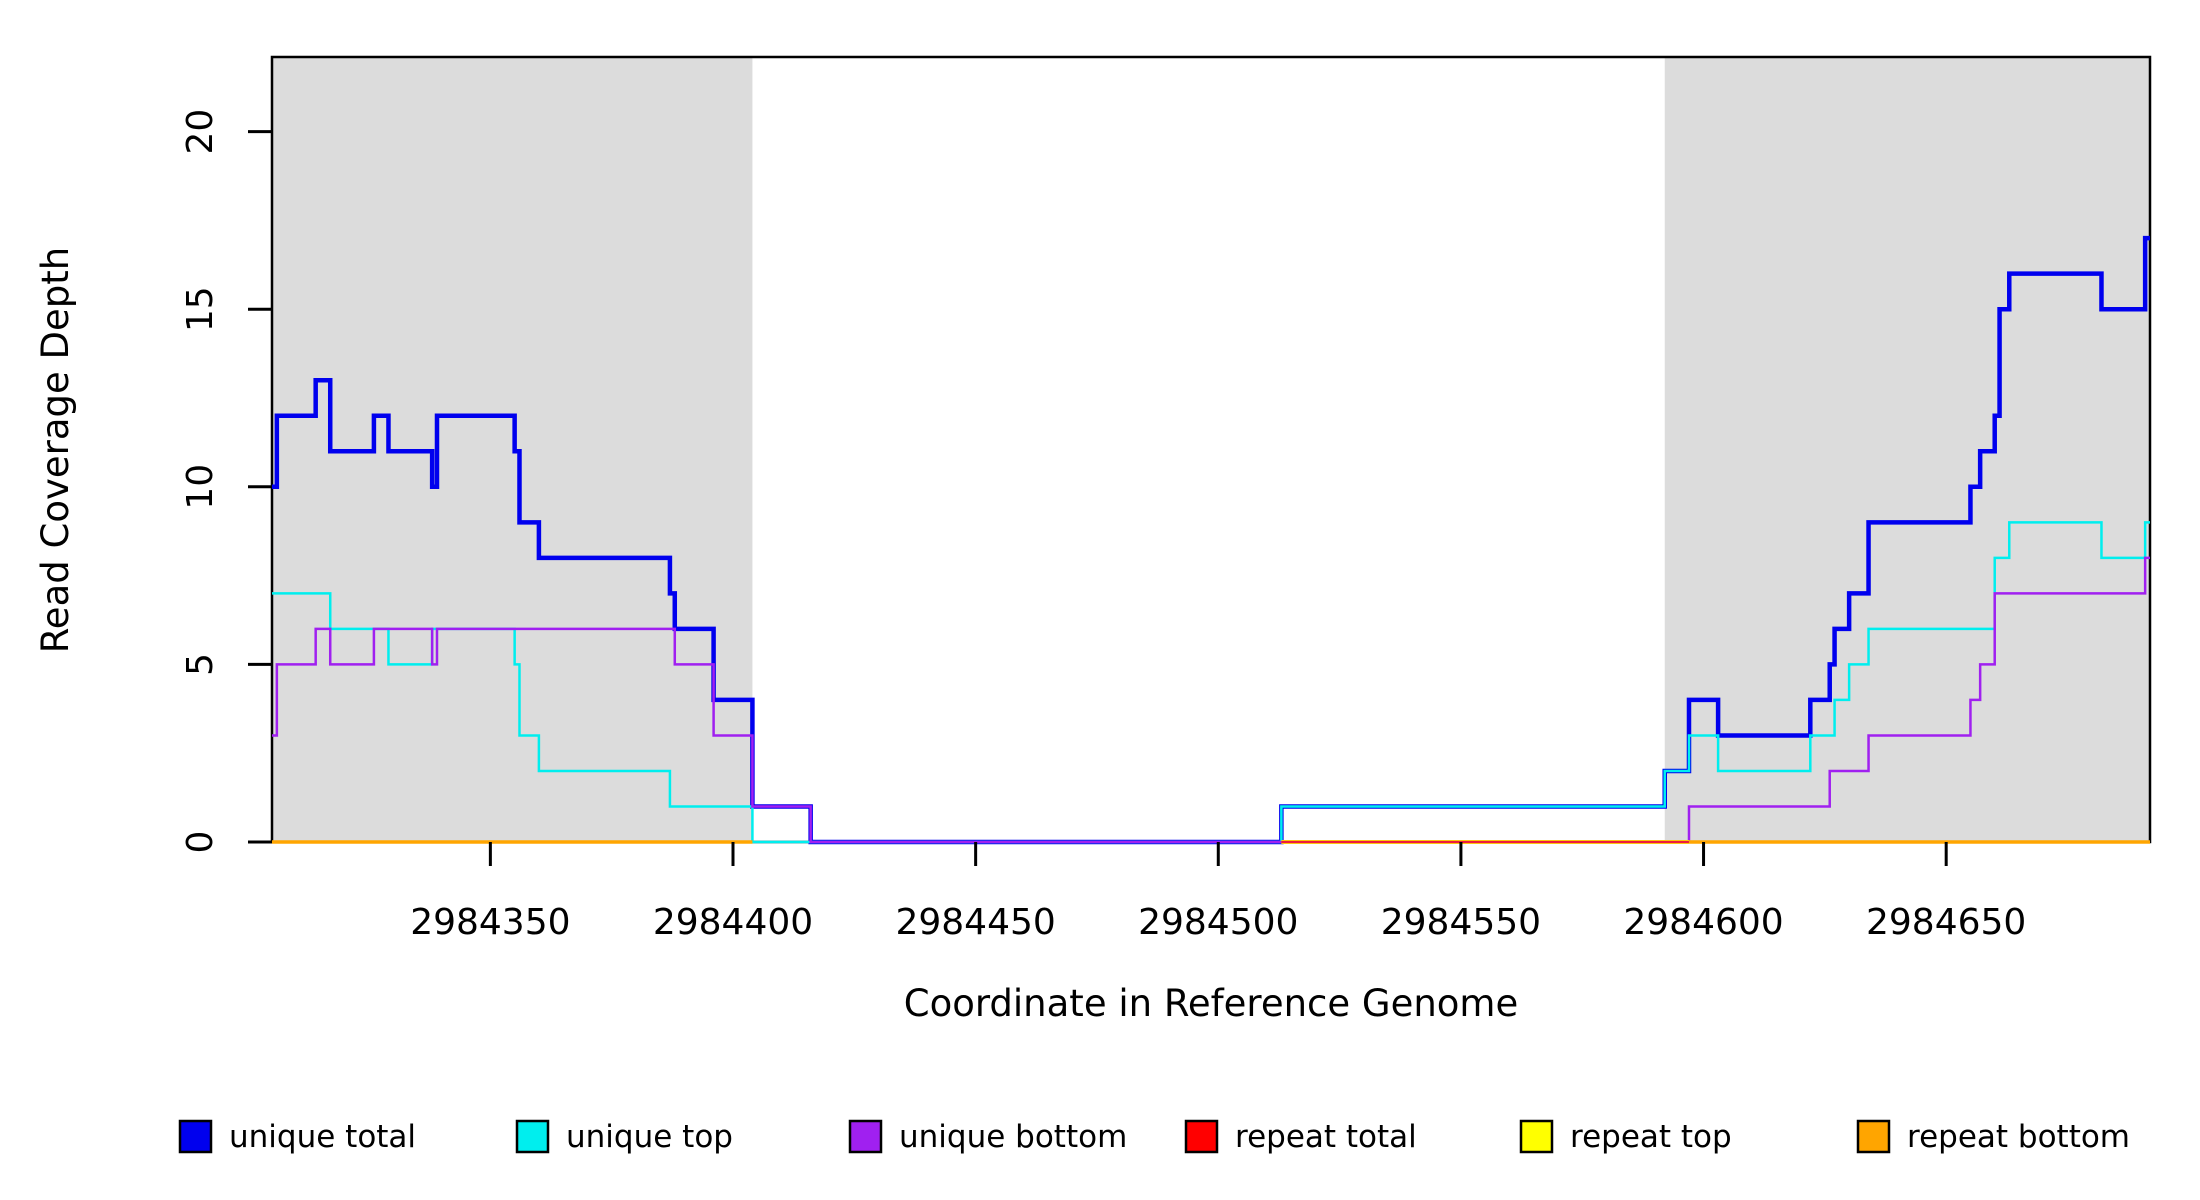 This screenshot has height=1200, width=2200. What do you see at coordinates (200, 664) in the screenshot?
I see `y-axis-tick-label: 5` at bounding box center [200, 664].